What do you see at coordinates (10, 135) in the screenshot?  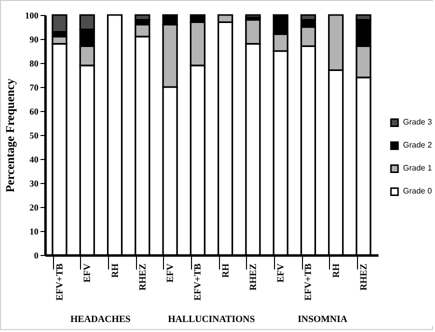 I see `y-axis-title: Percentage Frequency` at bounding box center [10, 135].